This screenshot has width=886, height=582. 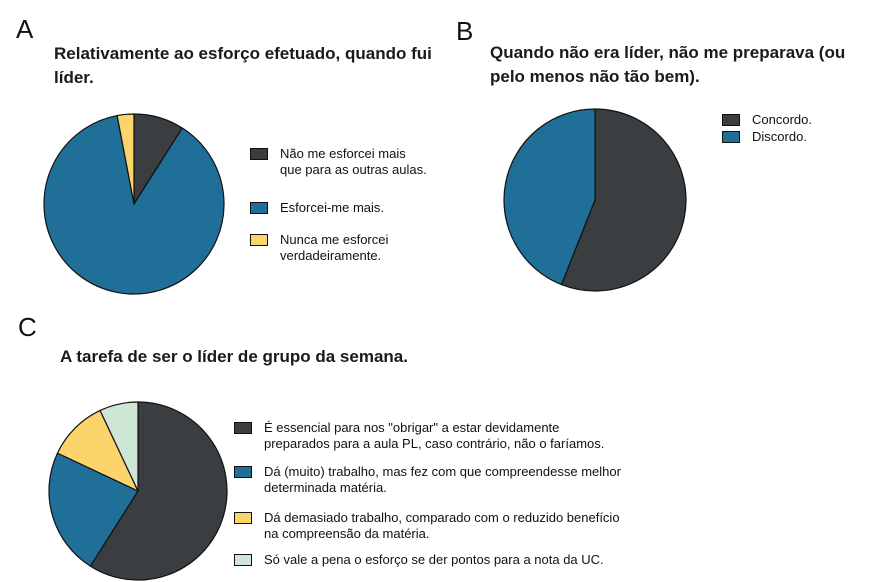 I want to click on panel-a-letter: A, so click(x=25, y=29).